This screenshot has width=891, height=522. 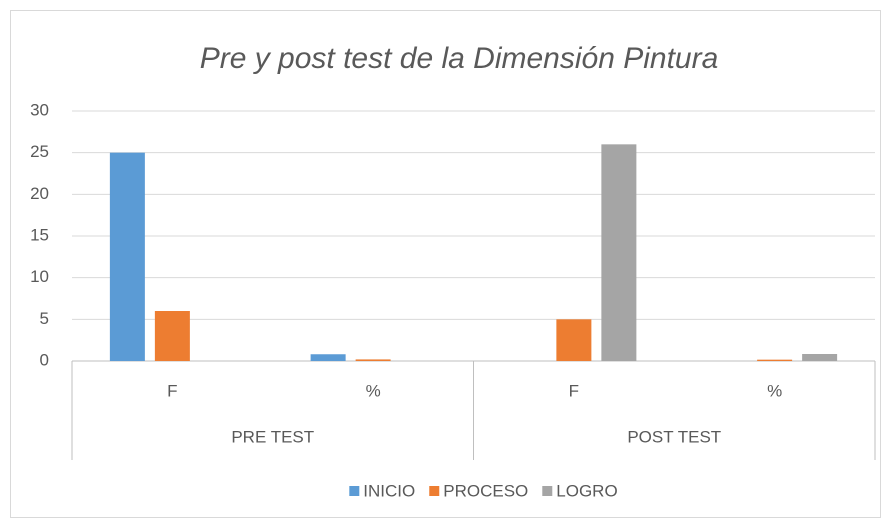 What do you see at coordinates (389, 490) in the screenshot?
I see `legend-label: INICIO` at bounding box center [389, 490].